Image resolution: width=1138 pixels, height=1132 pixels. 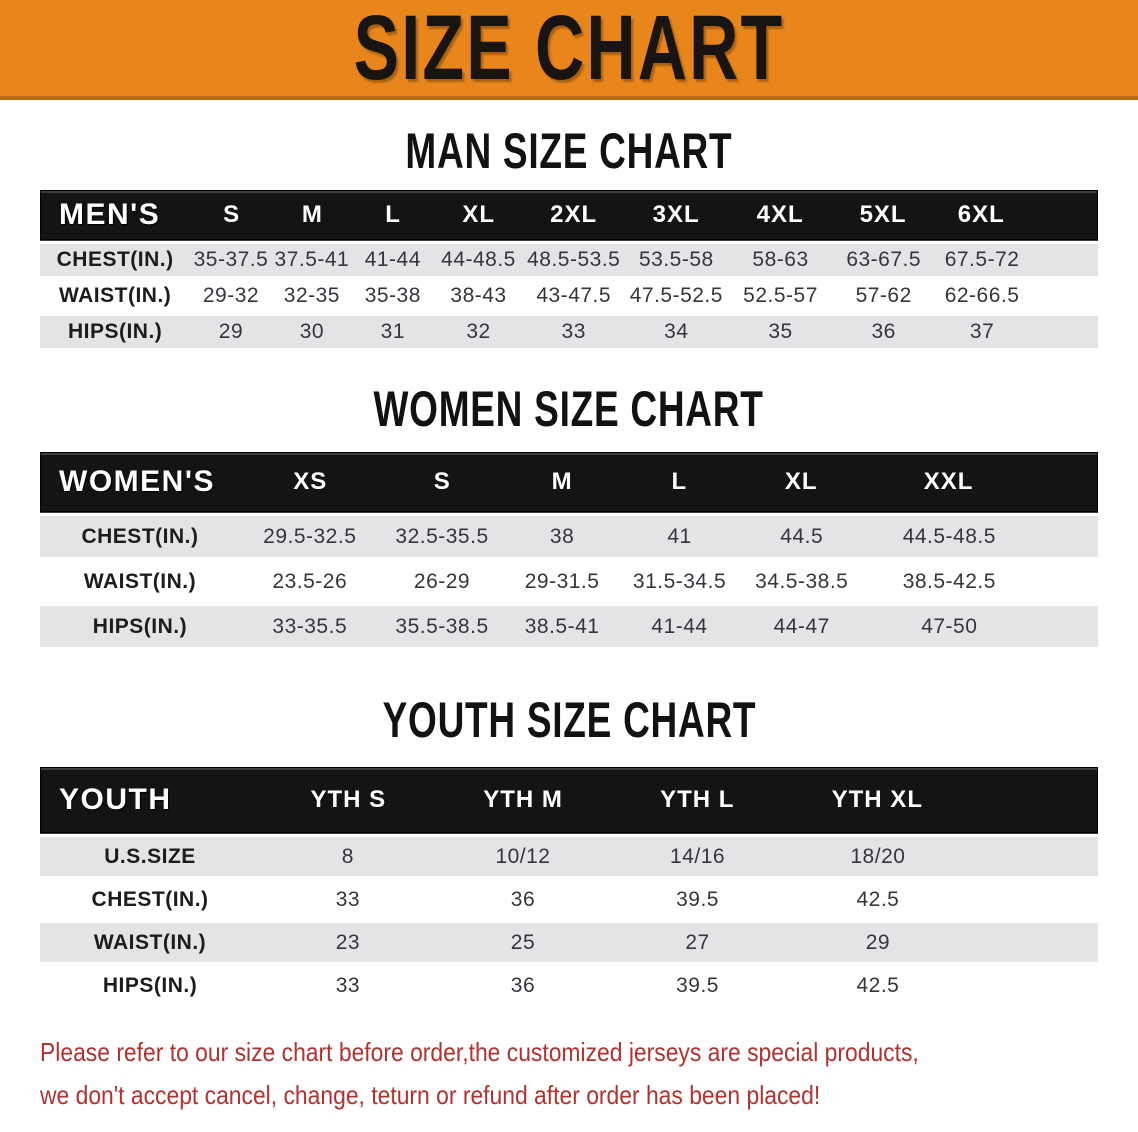 I want to click on size-column-header: YTH XL, so click(x=877, y=799).